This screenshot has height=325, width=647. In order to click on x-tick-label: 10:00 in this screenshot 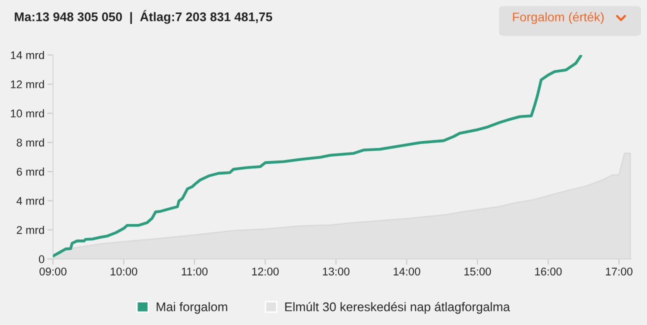, I will do `click(124, 272)`.